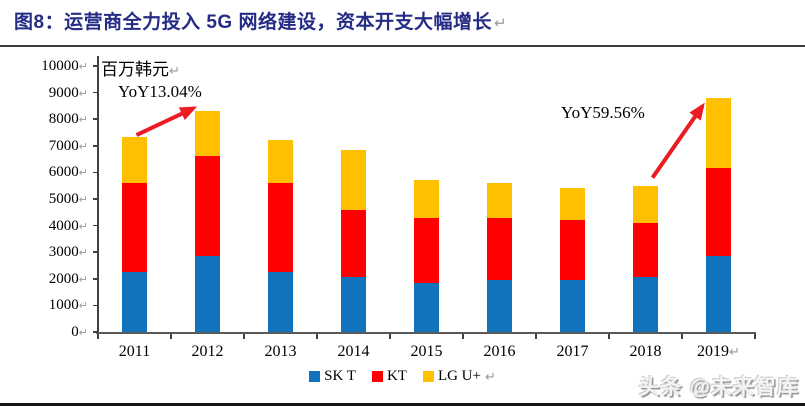  Describe the element at coordinates (499, 306) in the screenshot. I see `bar-2016-sk-t` at that location.